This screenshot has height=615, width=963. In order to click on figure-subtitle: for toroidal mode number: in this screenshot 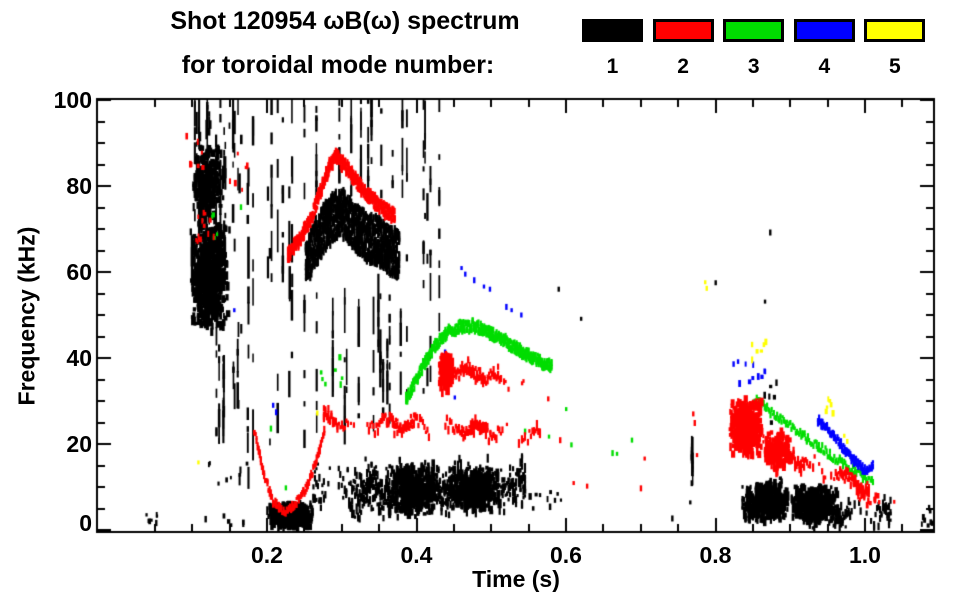, I will do `click(338, 65)`.